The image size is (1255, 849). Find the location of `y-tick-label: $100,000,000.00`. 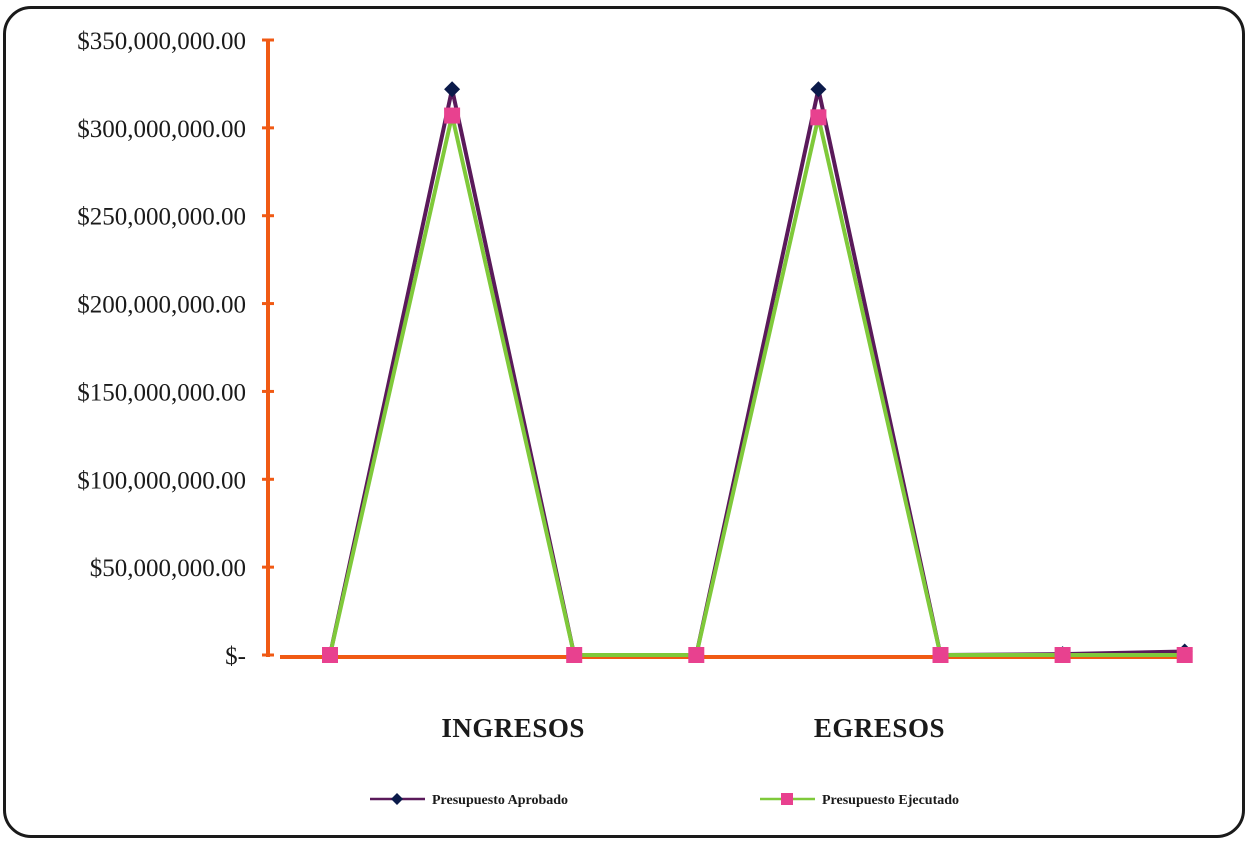

y-tick-label: $100,000,000.00 is located at coordinates (161, 480).